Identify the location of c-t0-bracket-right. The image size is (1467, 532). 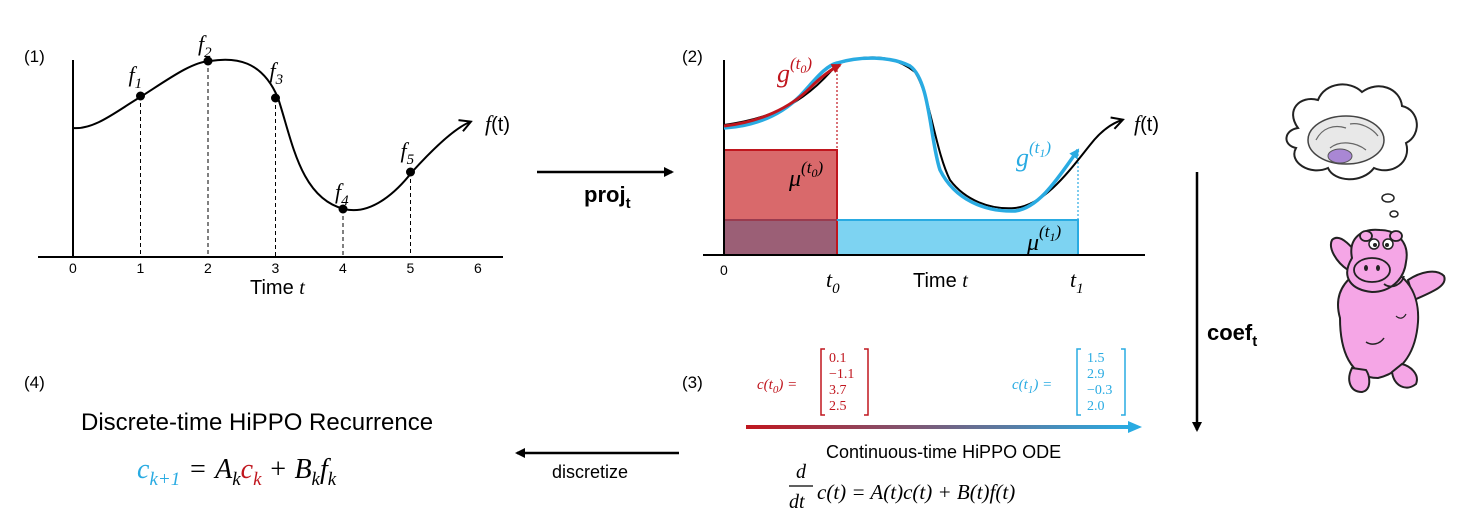
(866, 382).